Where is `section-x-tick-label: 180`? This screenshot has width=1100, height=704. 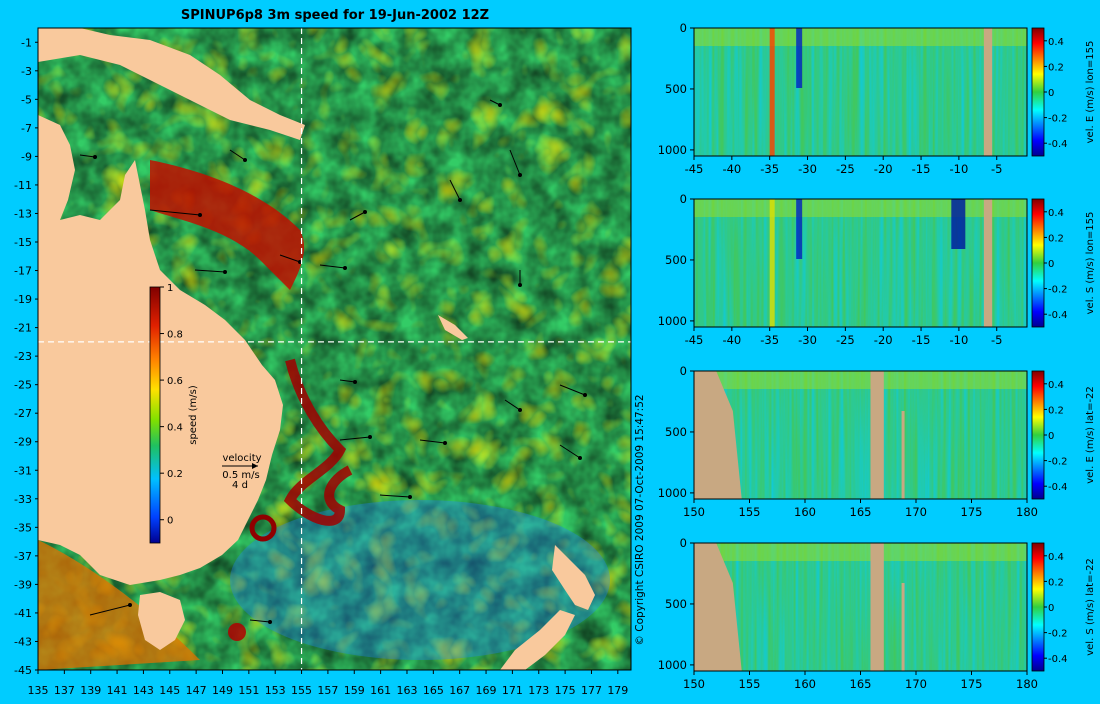
section-x-tick-label: 180 is located at coordinates (1027, 684).